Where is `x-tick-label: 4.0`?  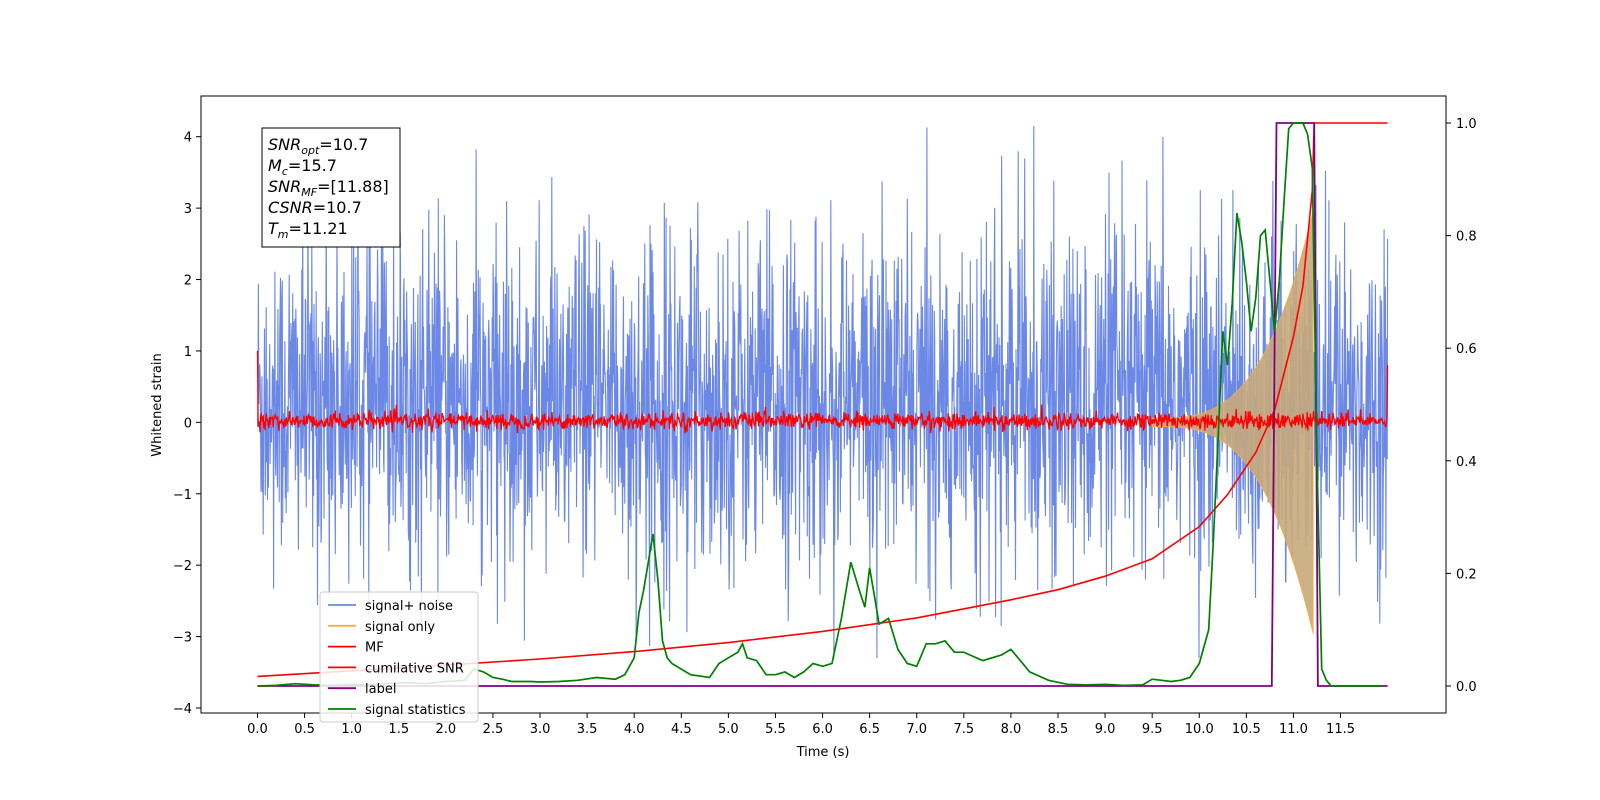 x-tick-label: 4.0 is located at coordinates (634, 729).